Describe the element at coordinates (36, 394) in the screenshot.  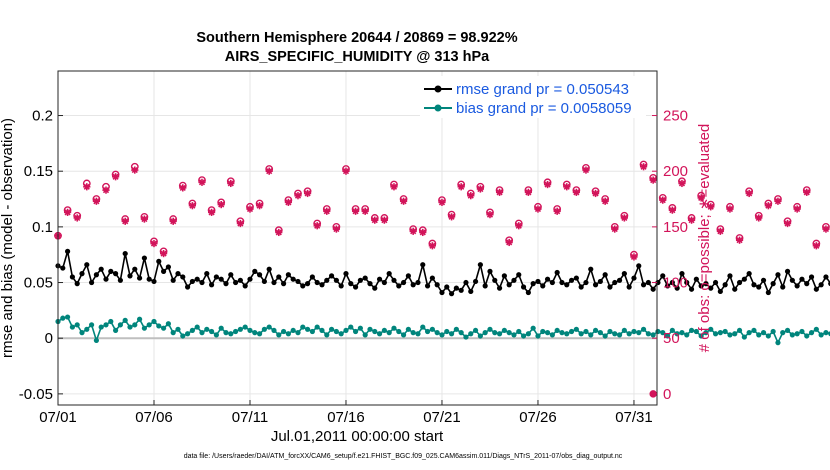
I see `y-left-tick-label: -0.05` at that location.